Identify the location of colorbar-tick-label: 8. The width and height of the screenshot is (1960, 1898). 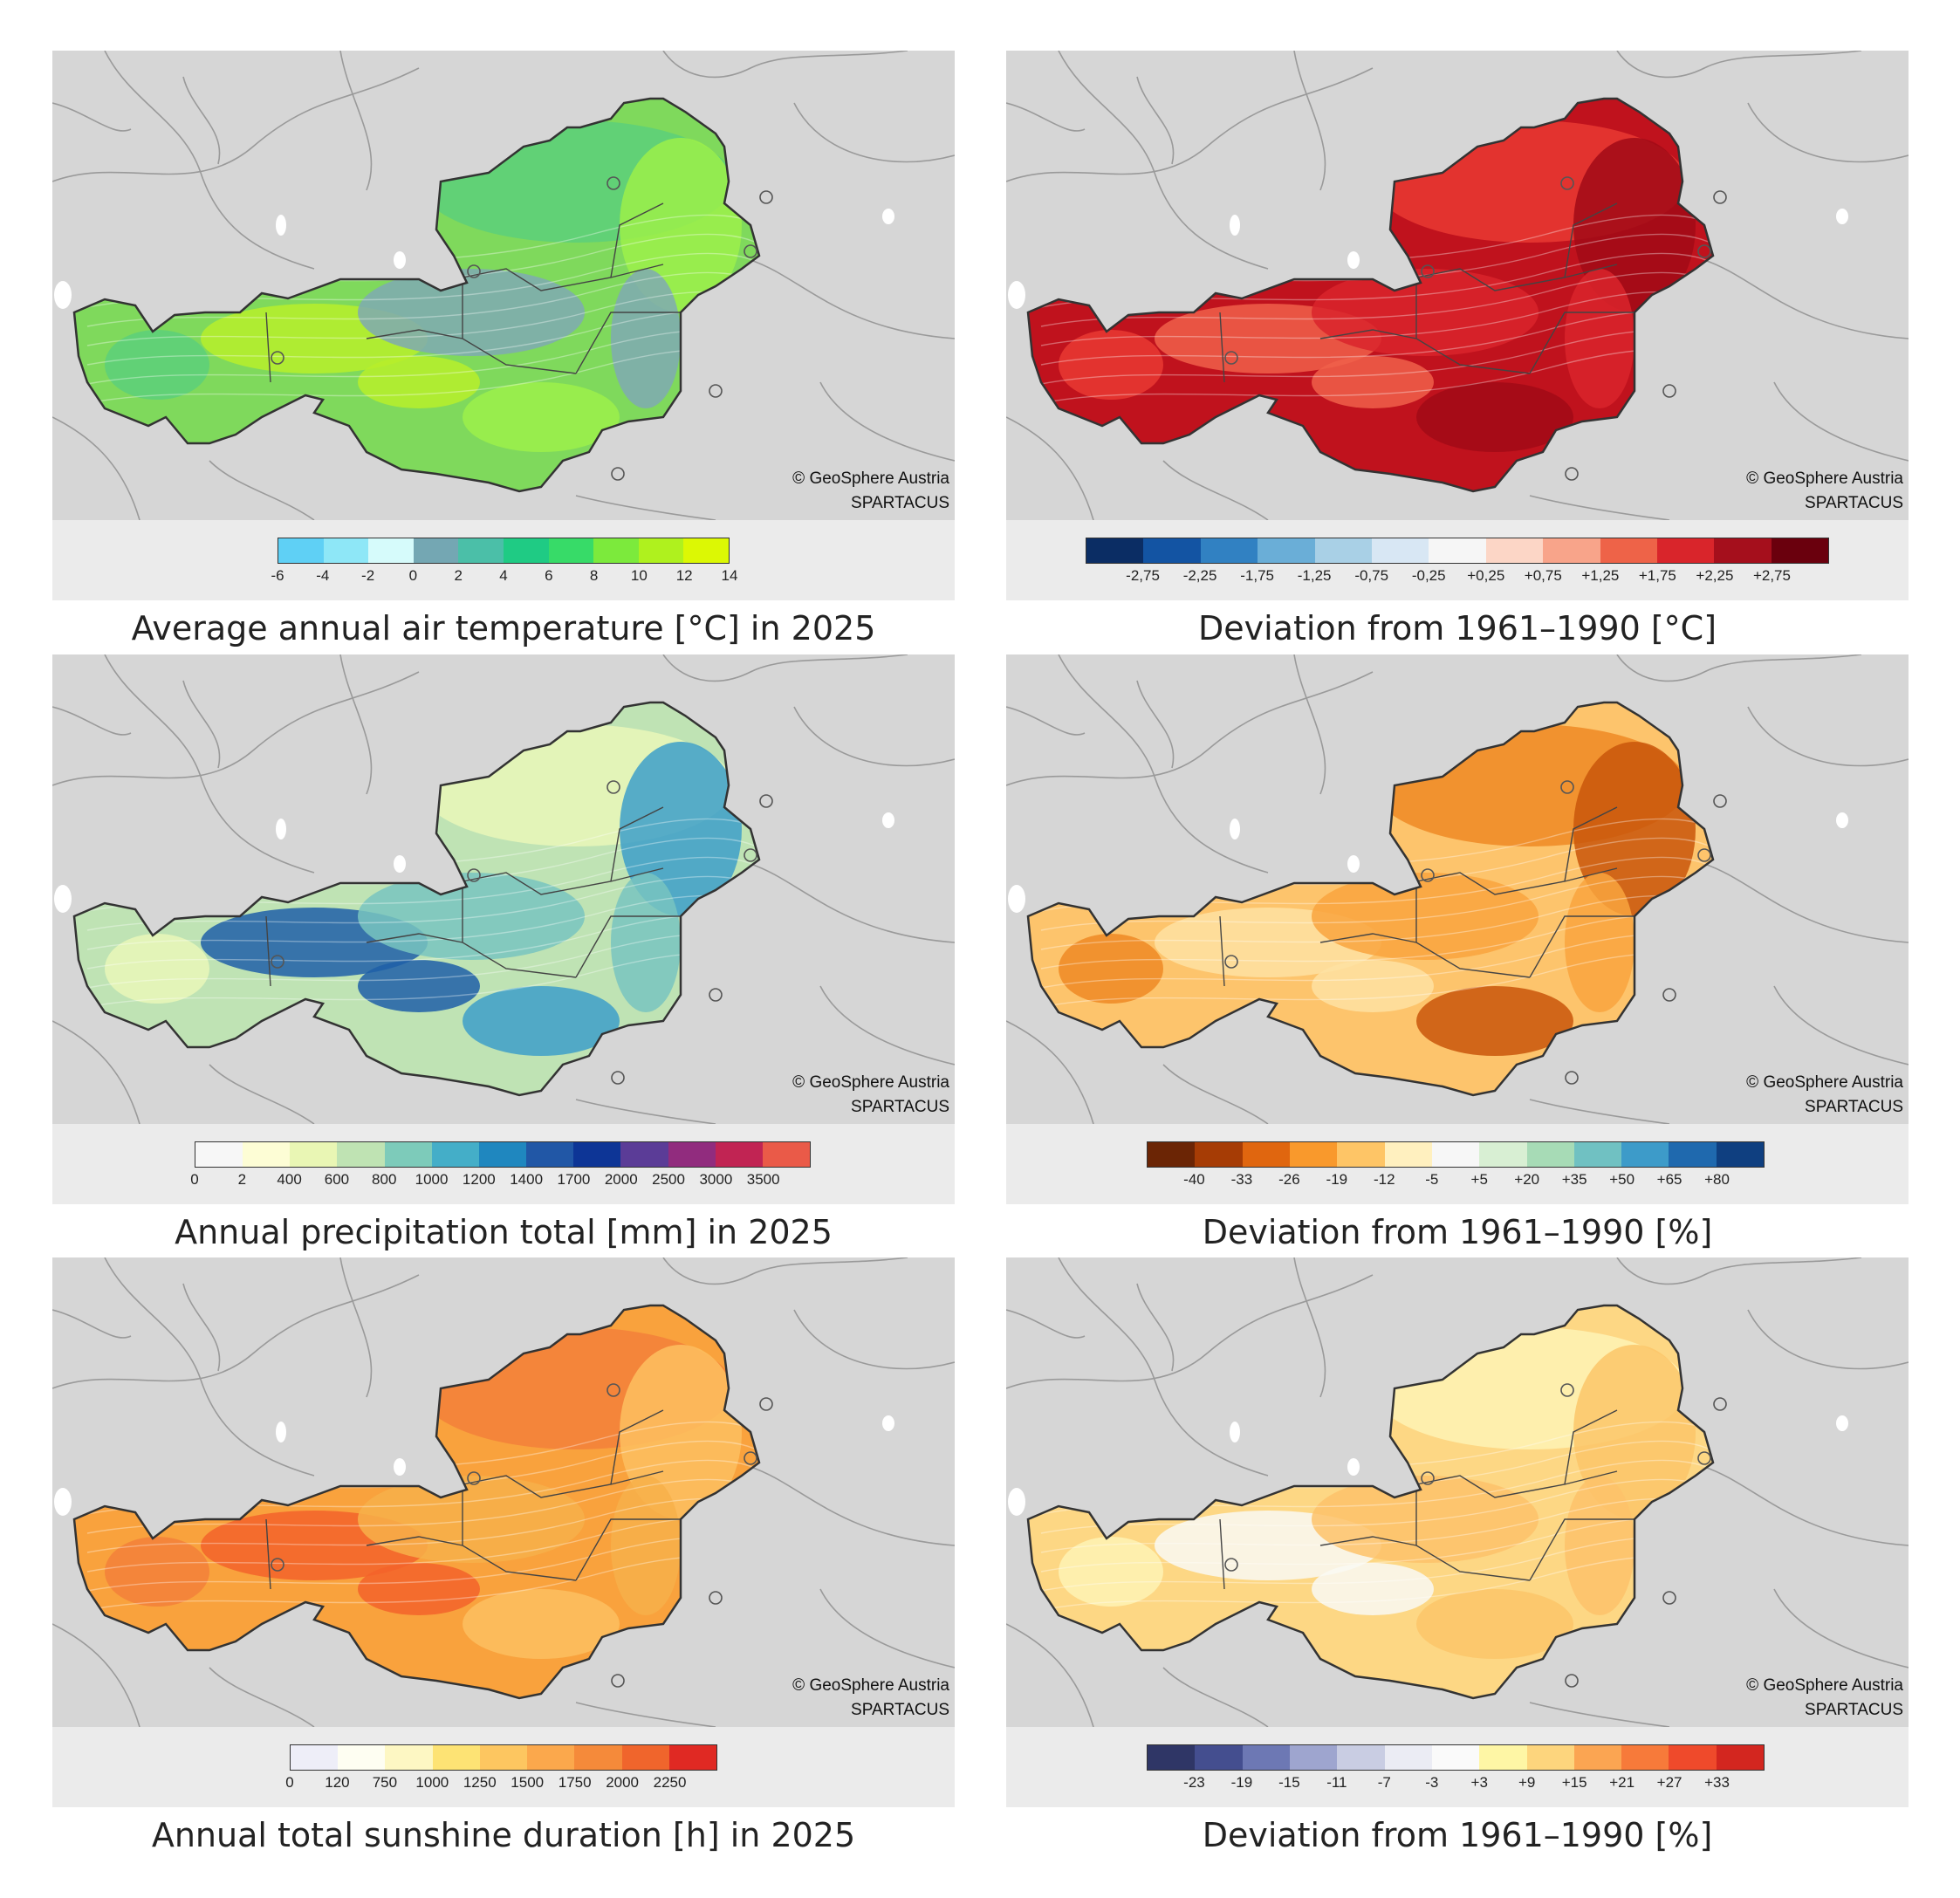
(594, 576).